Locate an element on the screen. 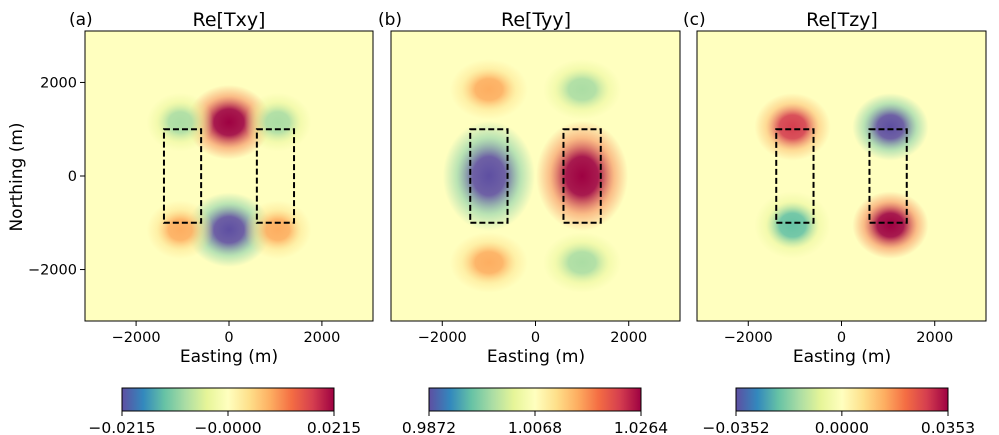 Image resolution: width=999 pixels, height=435 pixels. y-tick-label: 2000 is located at coordinates (58, 83).